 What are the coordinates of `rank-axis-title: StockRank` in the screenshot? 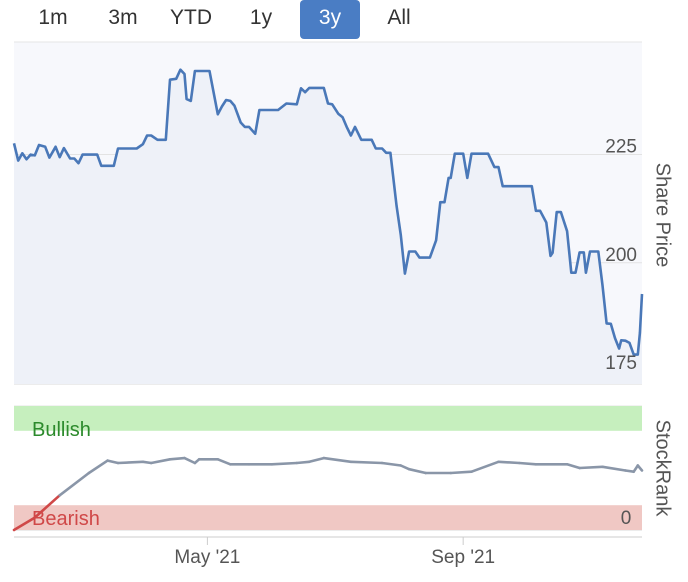 It's located at (663, 469).